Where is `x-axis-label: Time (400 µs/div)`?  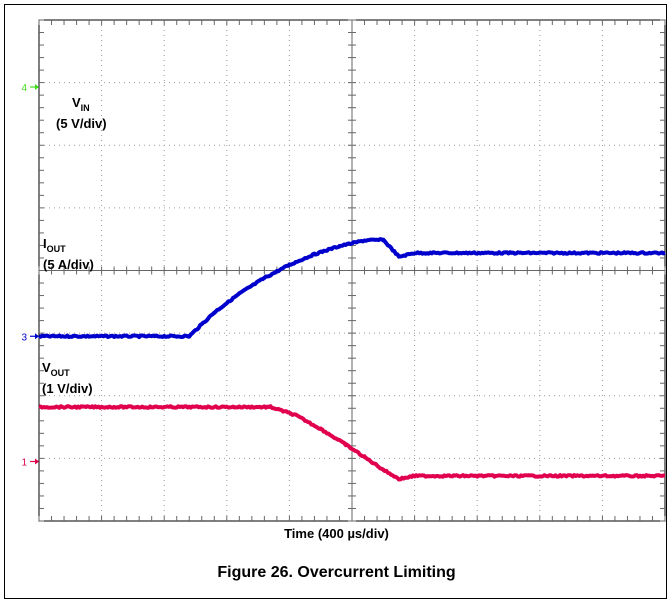
x-axis-label: Time (400 µs/div) is located at coordinates (336, 533).